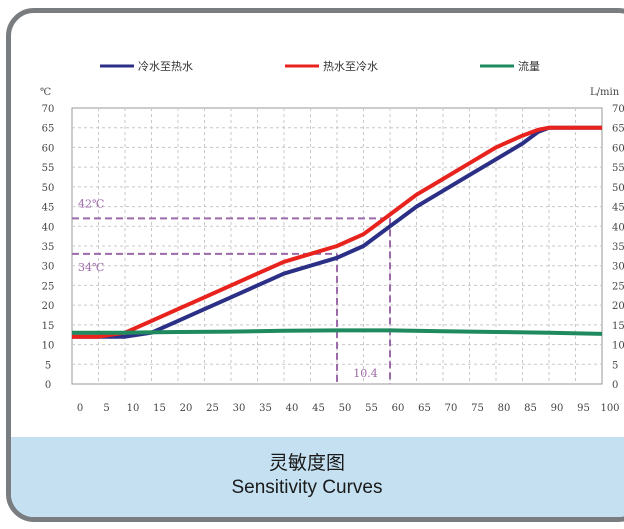 This screenshot has height=529, width=624. Describe the element at coordinates (48, 306) in the screenshot. I see `y-tick-label-left: 20` at that location.